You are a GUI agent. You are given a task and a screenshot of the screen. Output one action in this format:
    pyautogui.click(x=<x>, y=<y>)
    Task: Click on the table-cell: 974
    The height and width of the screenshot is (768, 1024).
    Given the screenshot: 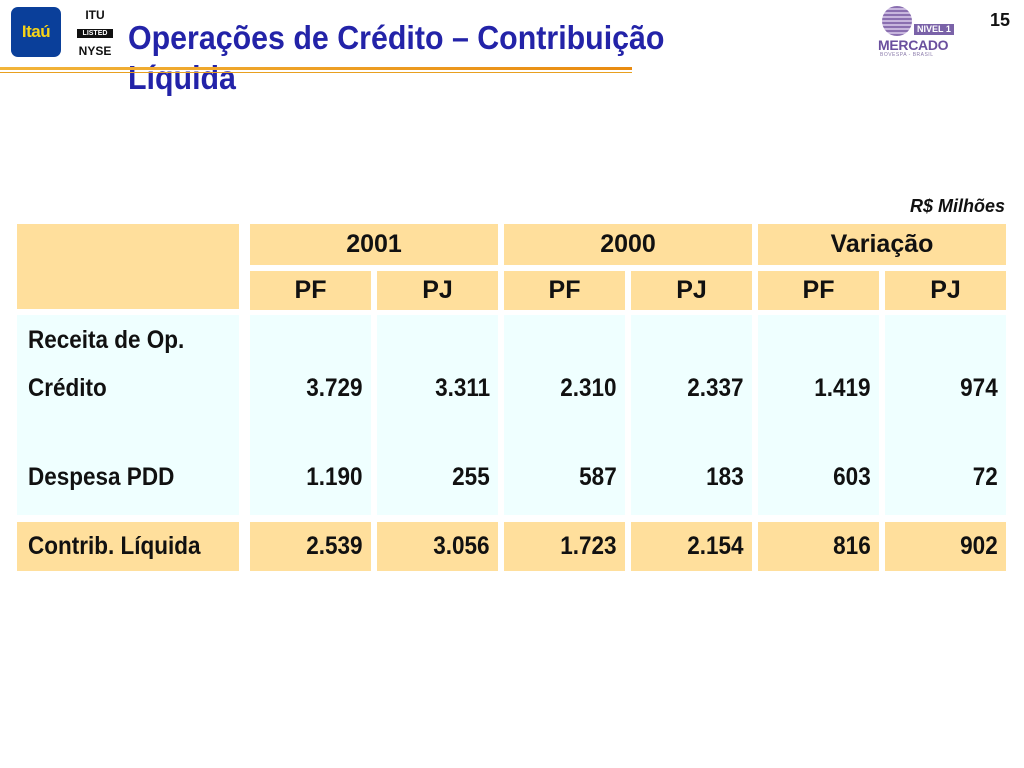 What is the action you would take?
    pyautogui.click(x=979, y=388)
    